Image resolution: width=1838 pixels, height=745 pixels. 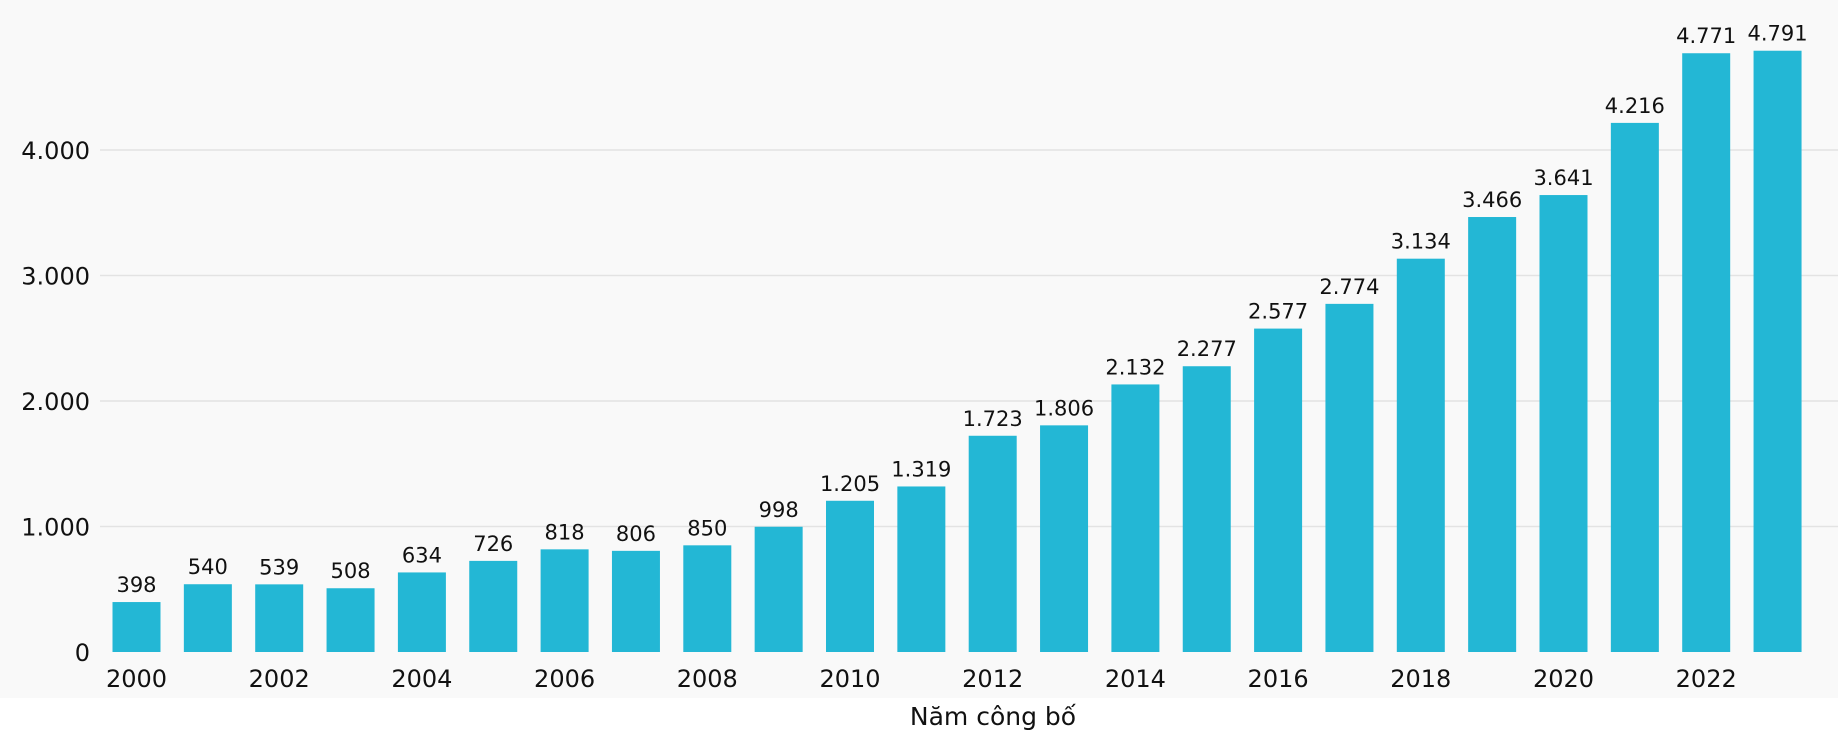 What do you see at coordinates (1706, 36) in the screenshot?
I see `data-label: 4.771` at bounding box center [1706, 36].